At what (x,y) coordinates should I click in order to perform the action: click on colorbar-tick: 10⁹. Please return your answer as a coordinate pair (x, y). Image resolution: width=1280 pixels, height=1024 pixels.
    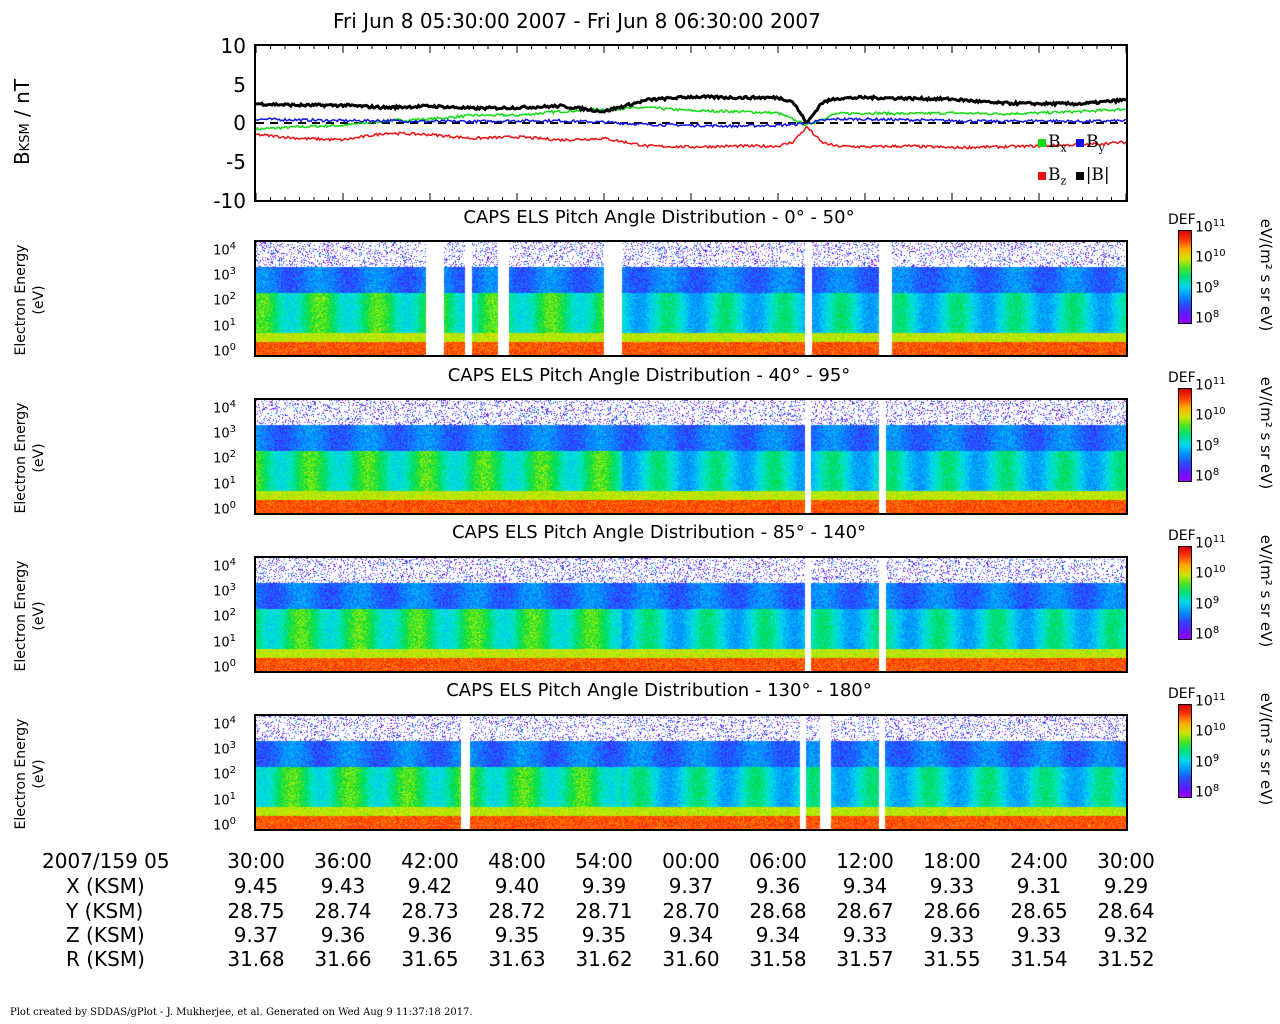
    Looking at the image, I should click on (1207, 446).